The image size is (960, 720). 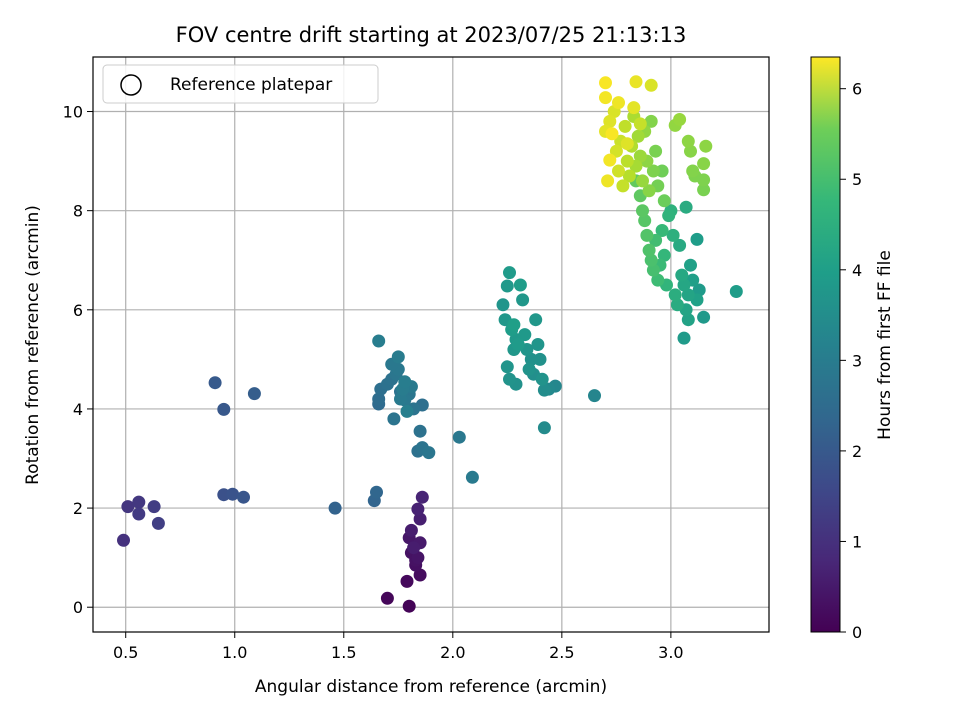 What do you see at coordinates (33, 345) in the screenshot?
I see `y-axis-label: Rotation from reference (arcmin)` at bounding box center [33, 345].